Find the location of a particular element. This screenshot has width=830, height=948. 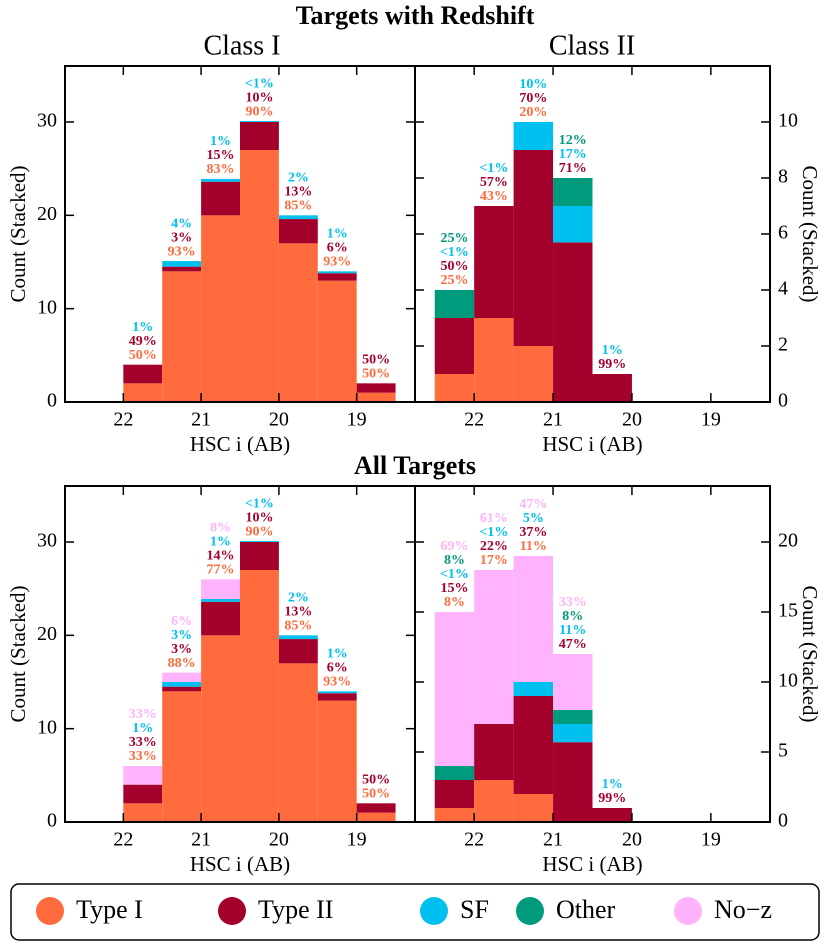

percent-label: 99% is located at coordinates (612, 364).